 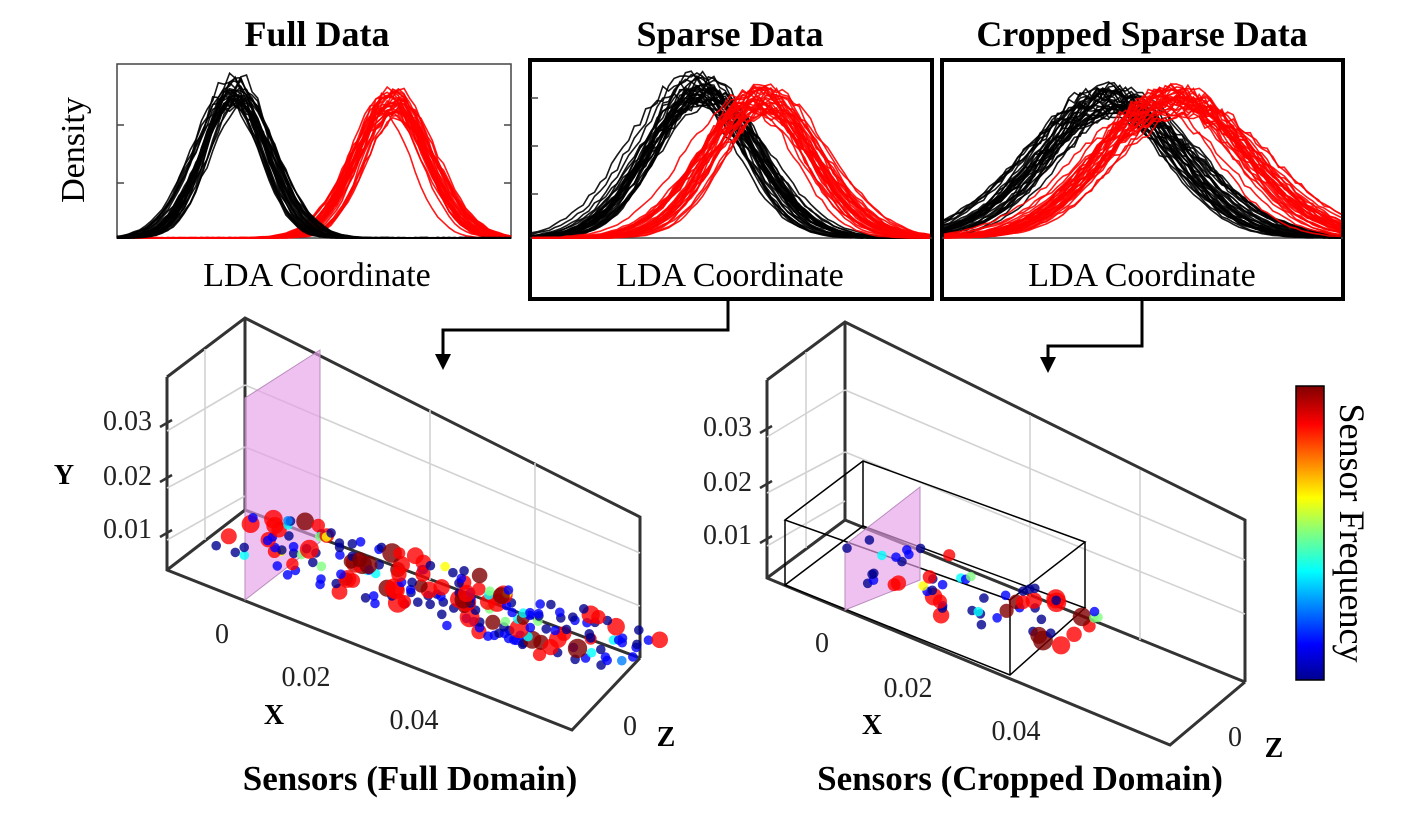 I want to click on panel-title-cropped: Cropped Sparse Data, so click(x=1141, y=34).